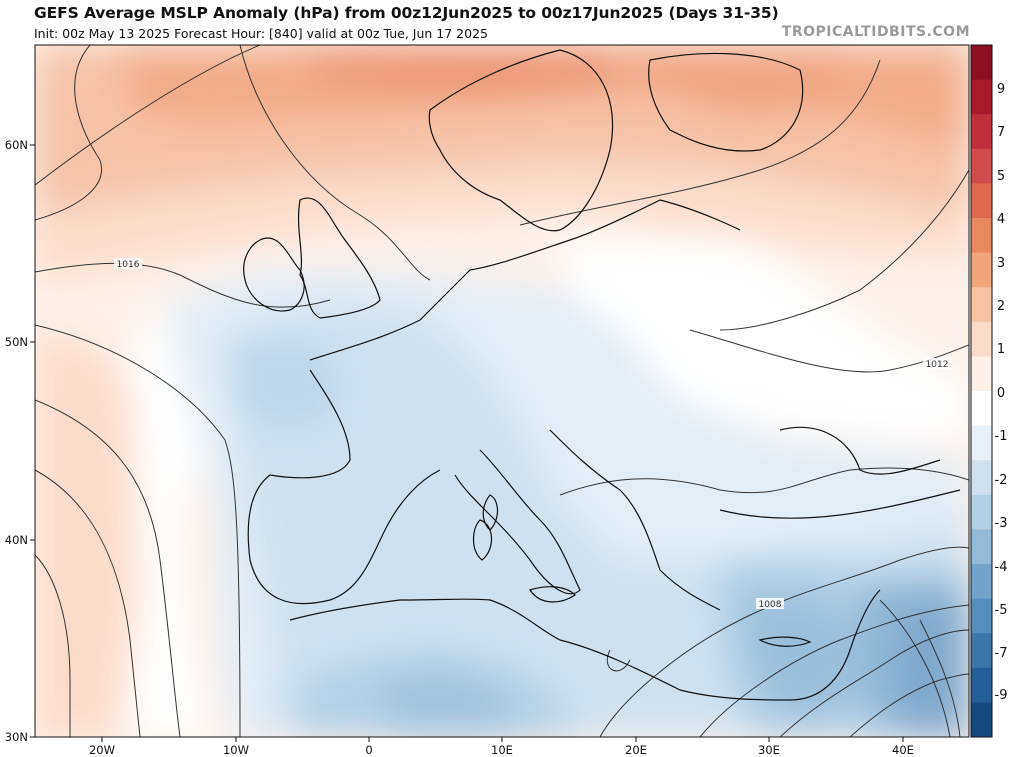 Image resolution: width=1024 pixels, height=757 pixels. I want to click on colorbar-label: 0, so click(1001, 393).